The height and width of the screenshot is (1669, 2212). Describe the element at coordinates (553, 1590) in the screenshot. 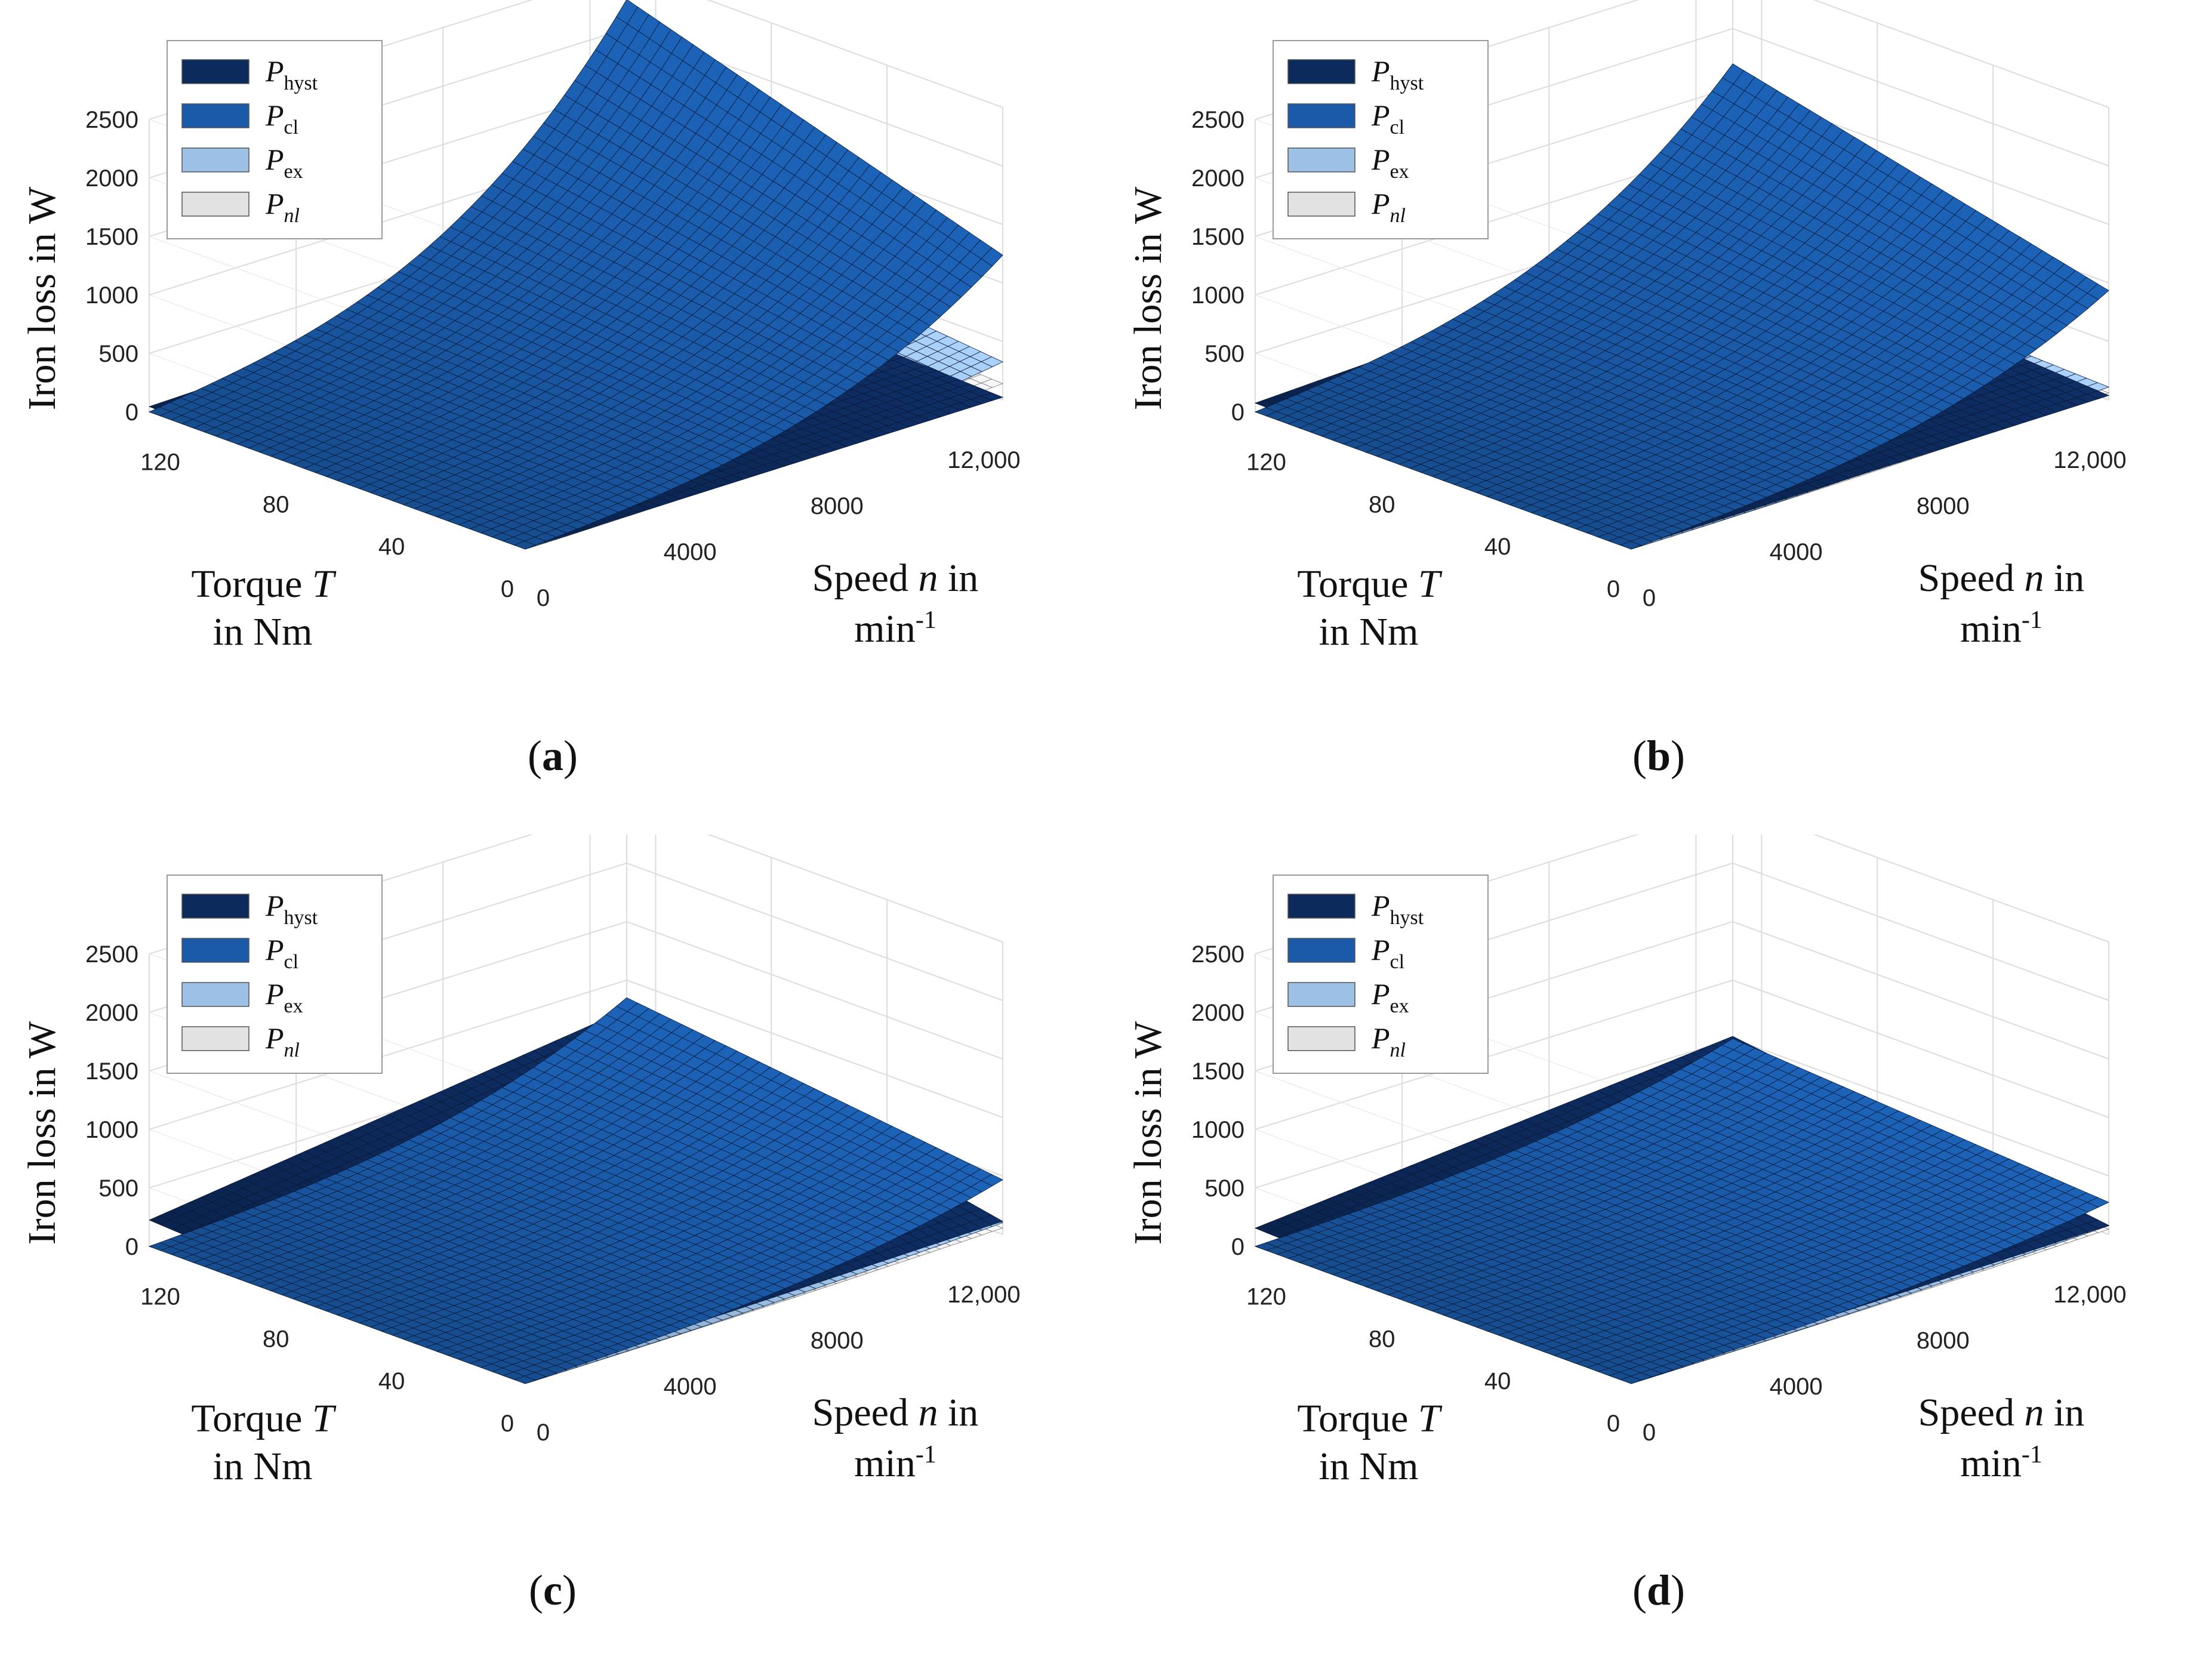

I see `panel-label: (c)` at that location.